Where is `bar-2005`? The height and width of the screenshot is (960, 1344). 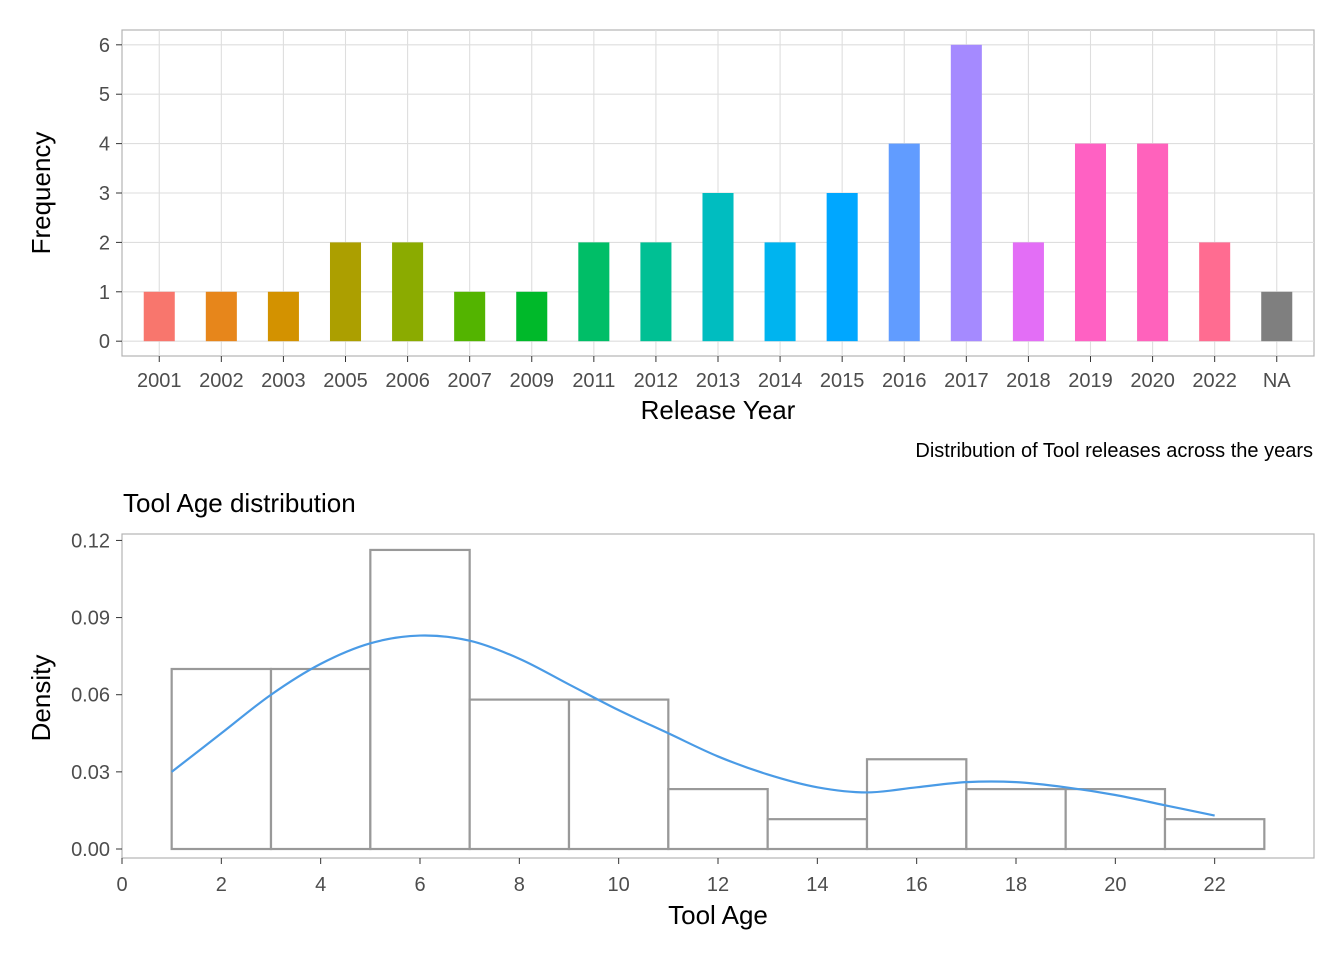 bar-2005 is located at coordinates (345, 292).